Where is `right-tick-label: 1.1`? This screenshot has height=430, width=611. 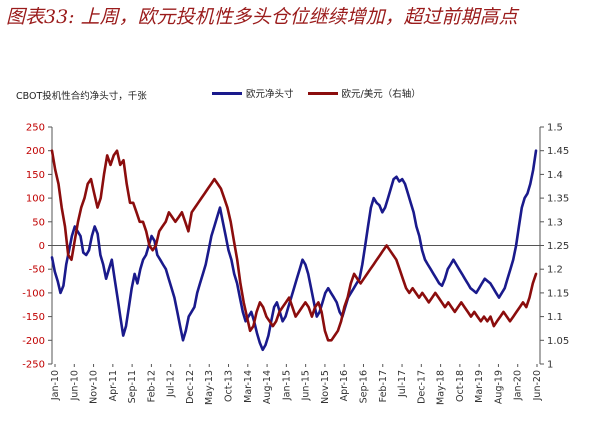
right-tick-label: 1.1 is located at coordinates (555, 317).